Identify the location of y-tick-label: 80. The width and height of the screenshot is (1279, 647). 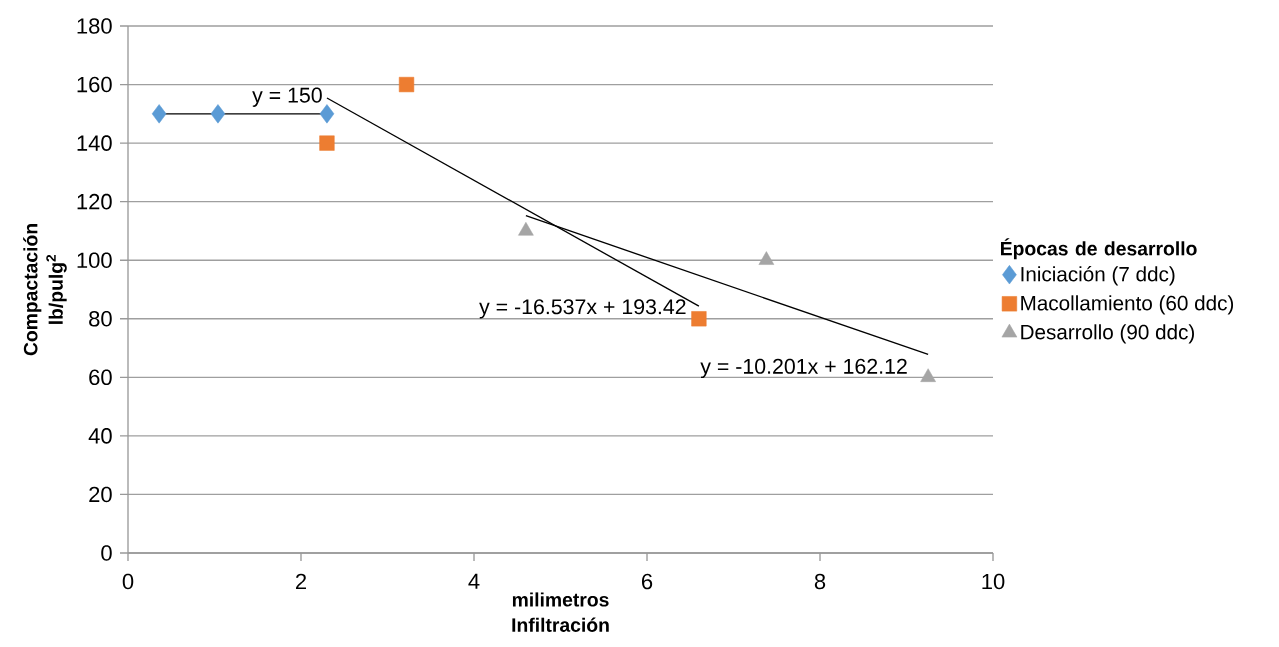
(100, 318).